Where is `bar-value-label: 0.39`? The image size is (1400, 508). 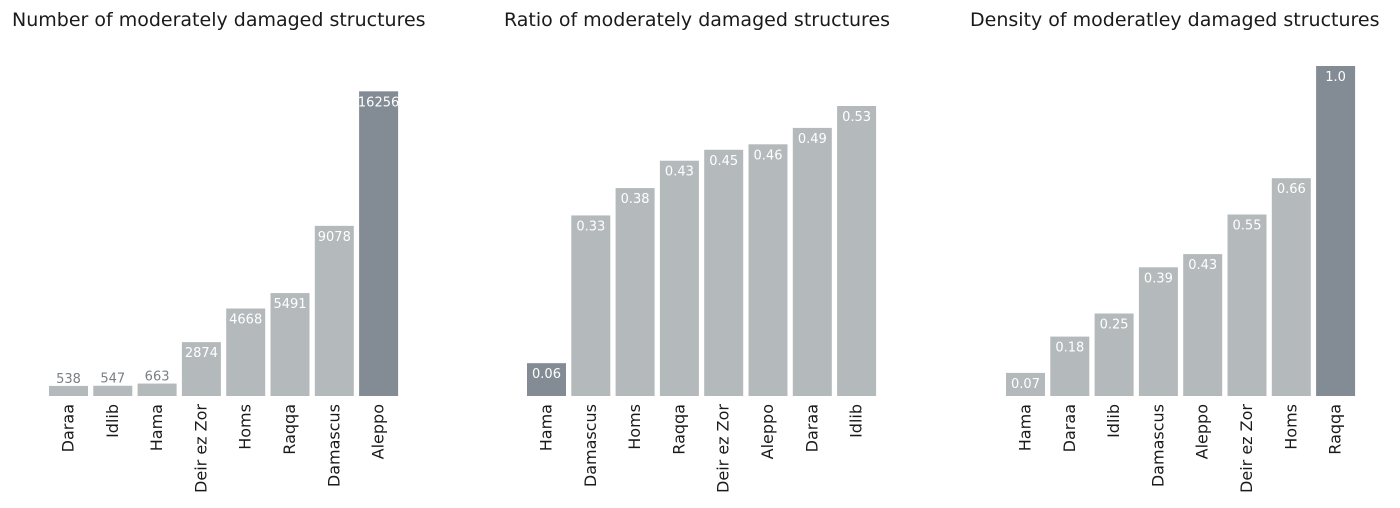
bar-value-label: 0.39 is located at coordinates (1158, 278).